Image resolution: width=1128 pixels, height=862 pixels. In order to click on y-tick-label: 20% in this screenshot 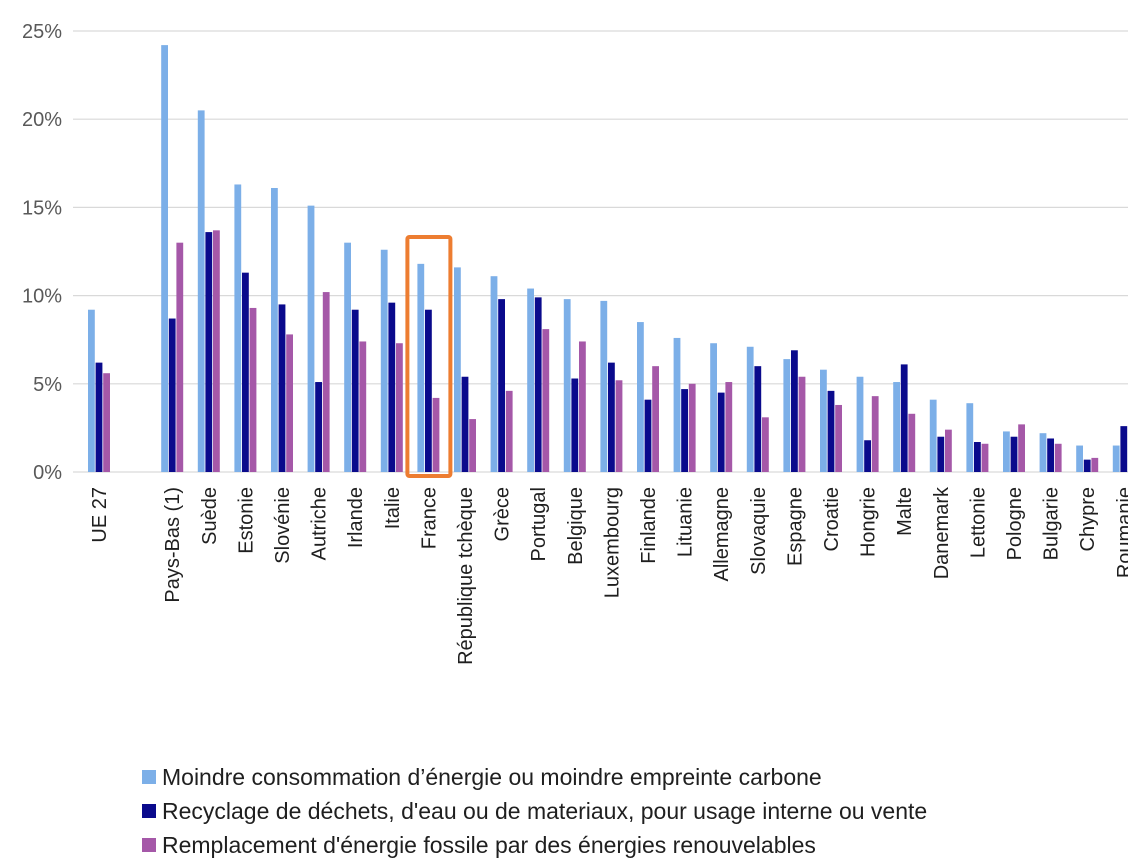, I will do `click(42, 120)`.